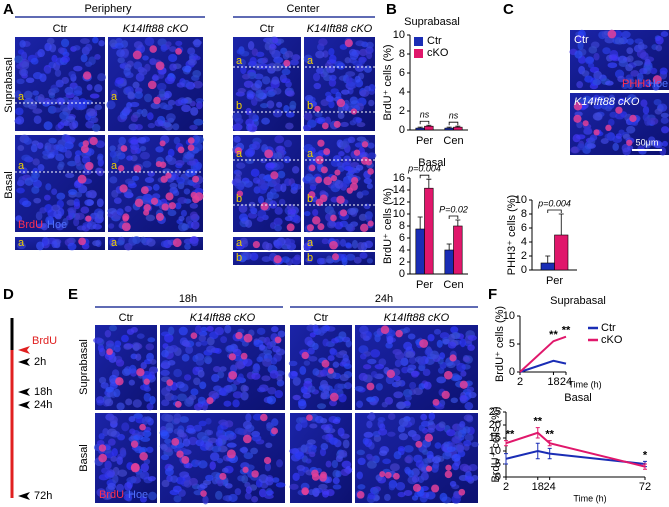  I want to click on annotation: p=0.004, so click(424, 169).